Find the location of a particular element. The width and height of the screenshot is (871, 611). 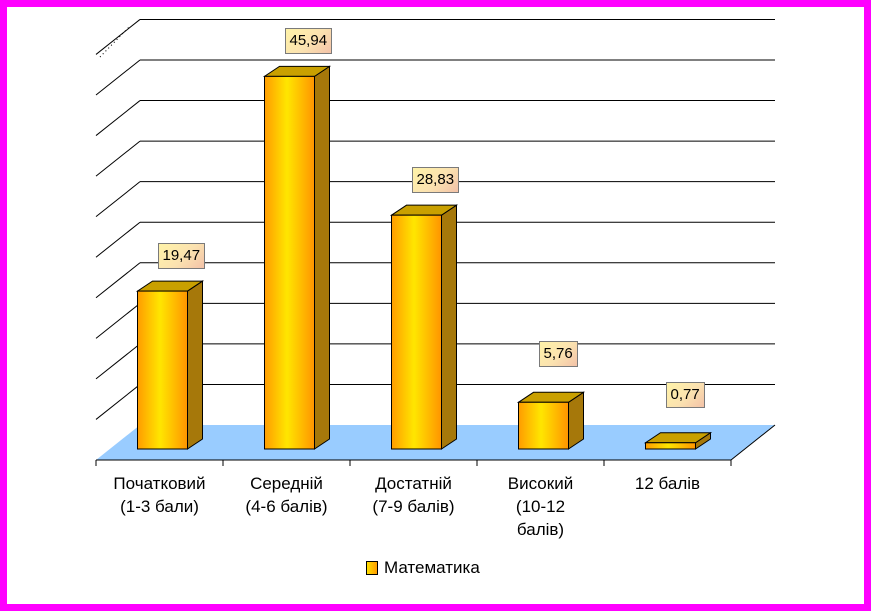

legend-label: Математика is located at coordinates (432, 567).